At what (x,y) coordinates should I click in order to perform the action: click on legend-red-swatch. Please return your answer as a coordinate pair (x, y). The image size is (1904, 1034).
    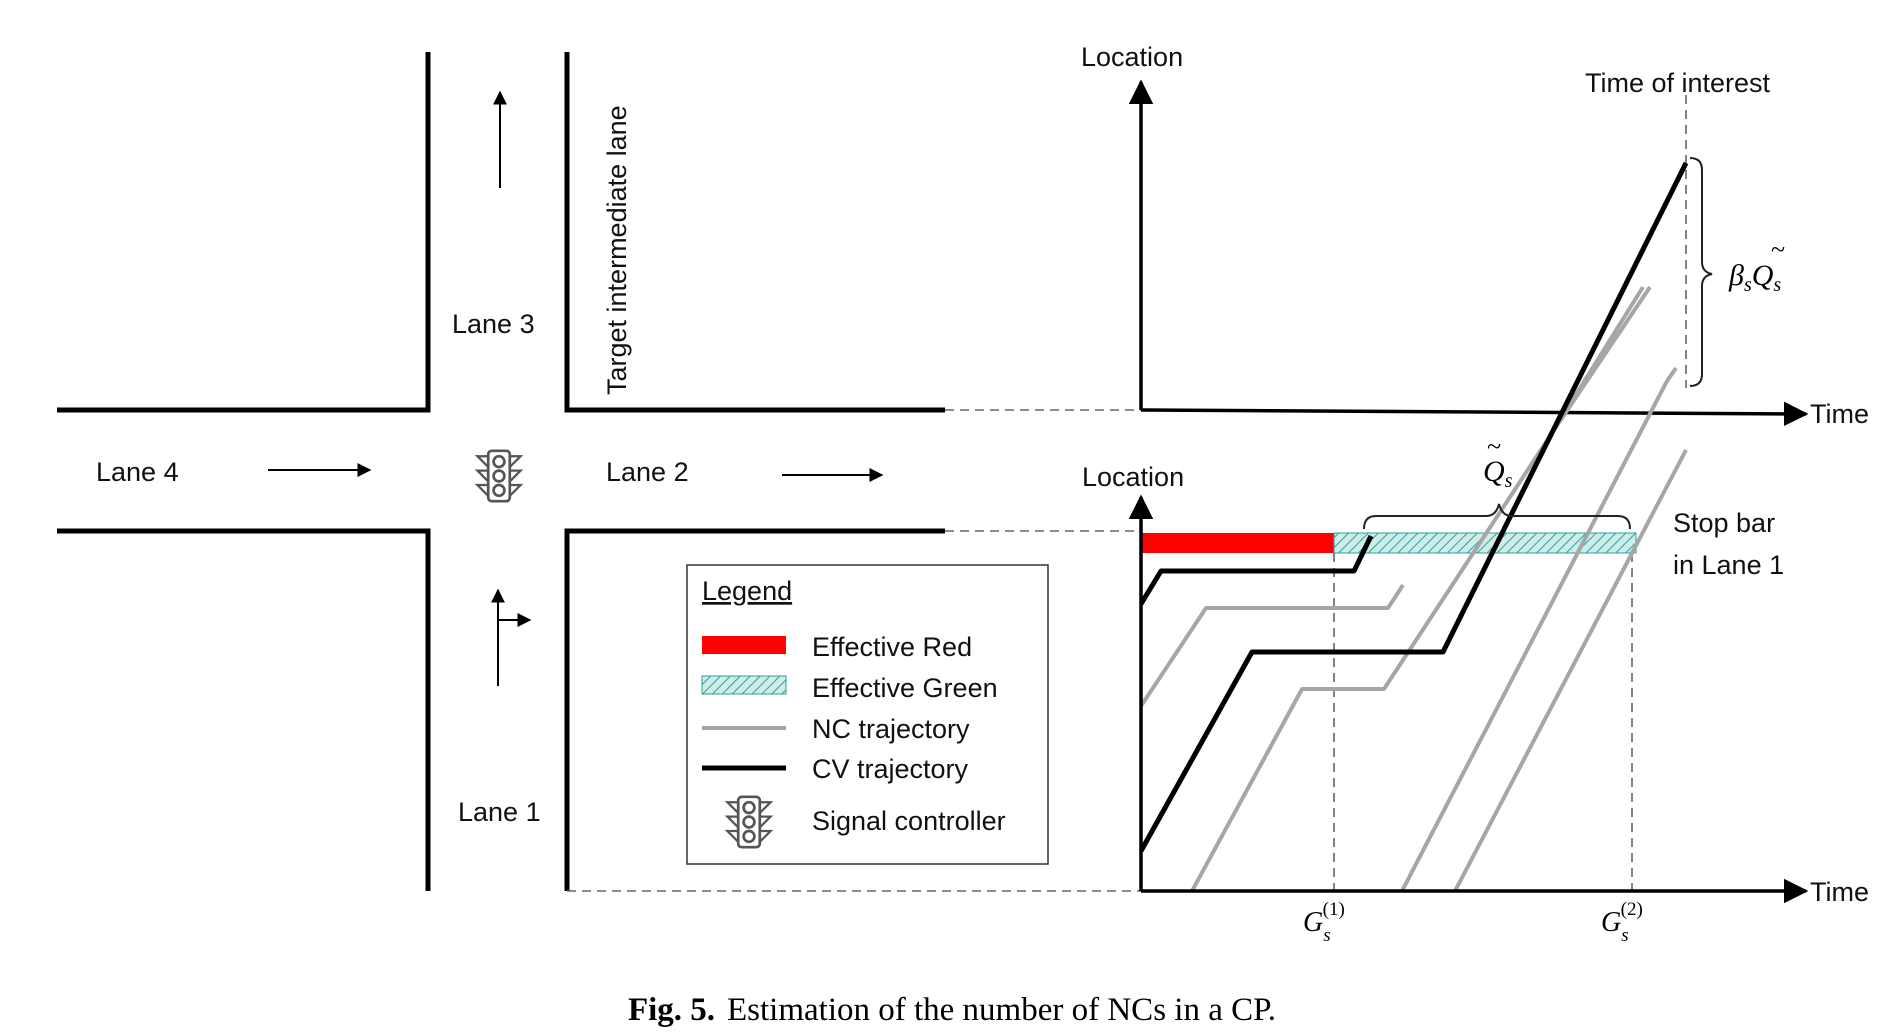
    Looking at the image, I should click on (744, 645).